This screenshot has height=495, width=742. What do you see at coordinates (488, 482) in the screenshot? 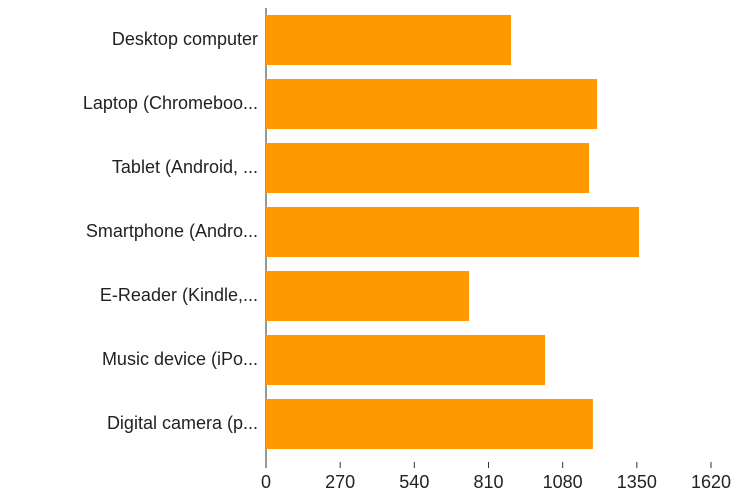
I see `x-tick-label: 810` at bounding box center [488, 482].